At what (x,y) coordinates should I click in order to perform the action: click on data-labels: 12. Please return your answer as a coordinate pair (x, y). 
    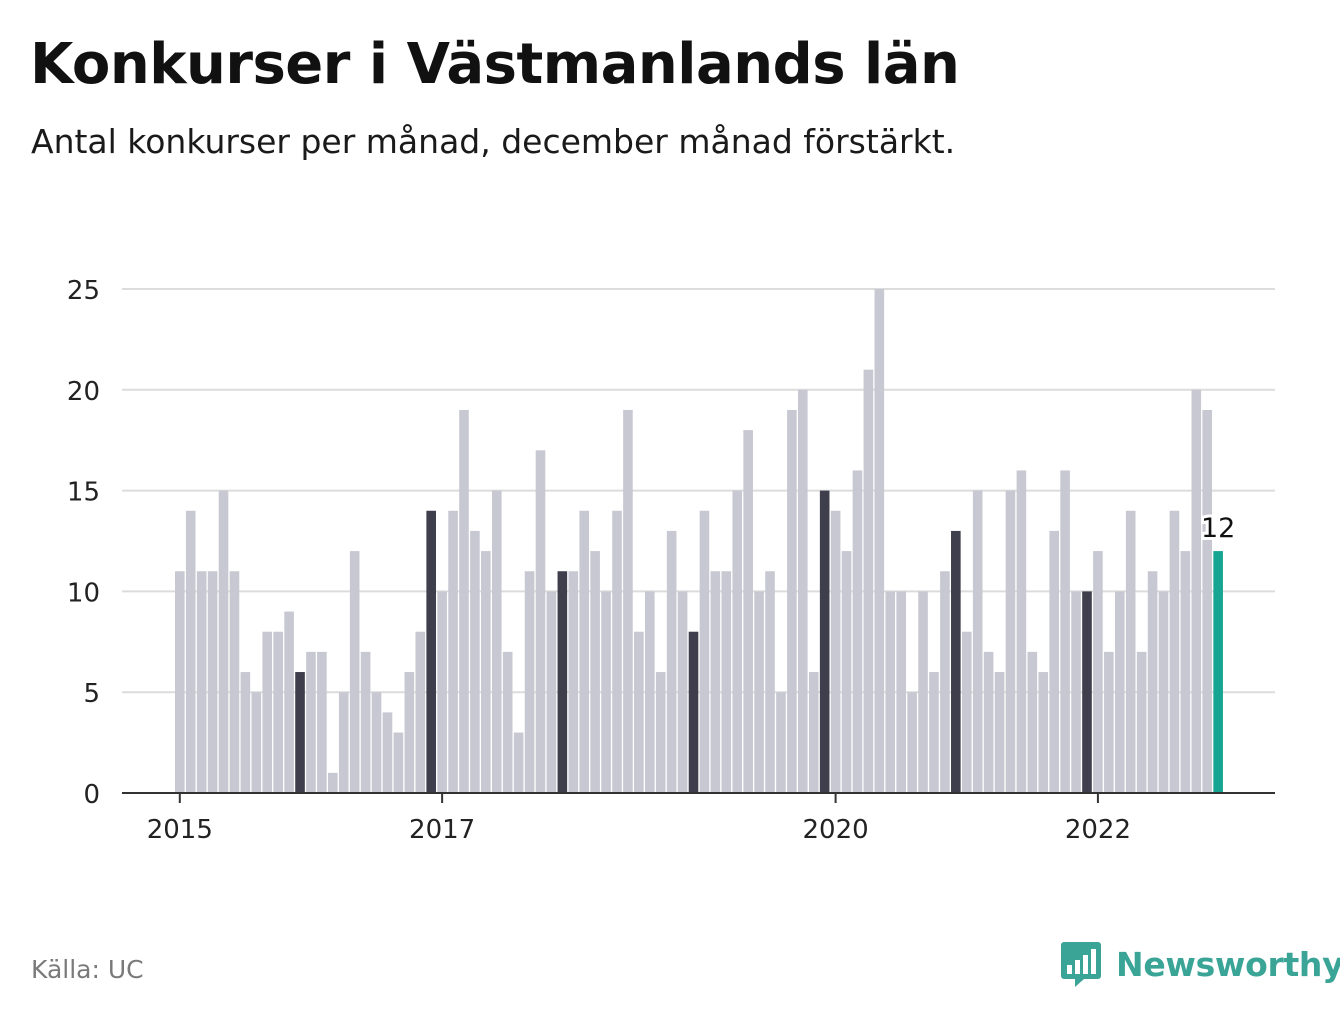
    Looking at the image, I should click on (1218, 528).